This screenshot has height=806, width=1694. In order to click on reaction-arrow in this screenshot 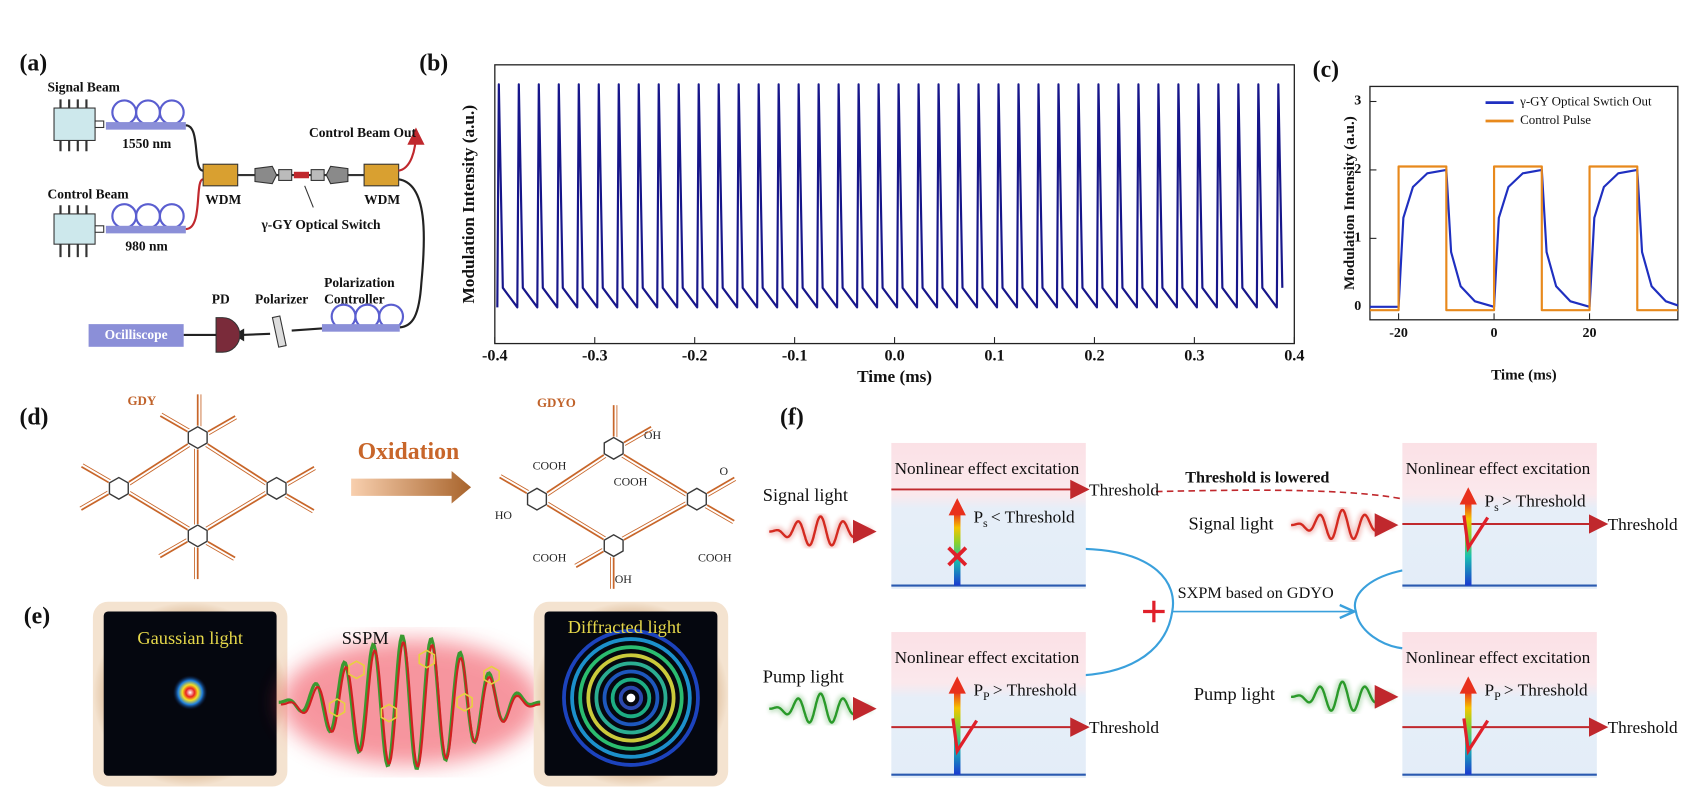, I will do `click(411, 487)`.